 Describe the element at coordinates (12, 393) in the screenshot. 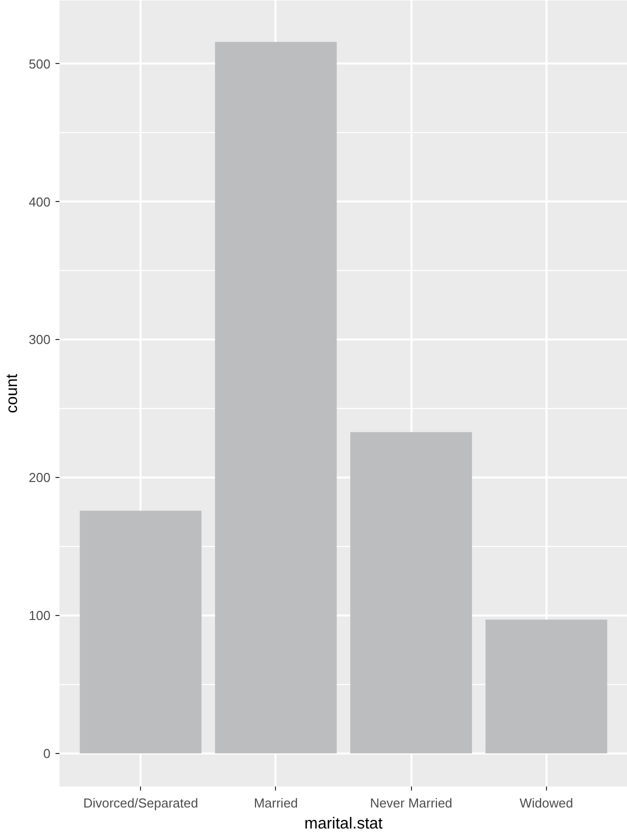

I see `y-axis-title: count` at that location.